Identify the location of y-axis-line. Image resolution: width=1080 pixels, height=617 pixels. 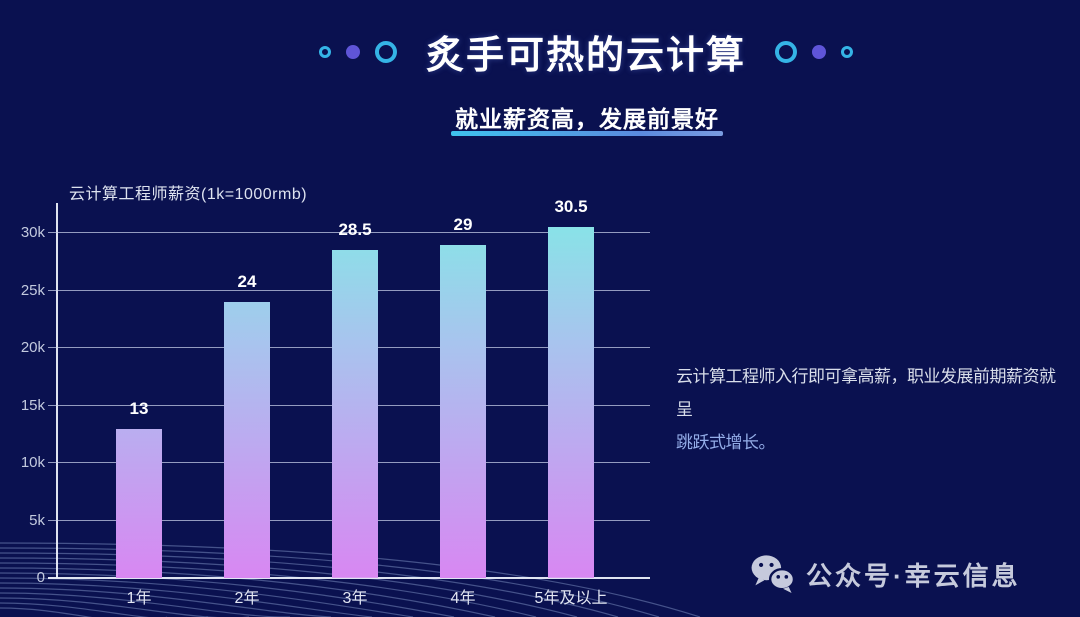
(57, 390).